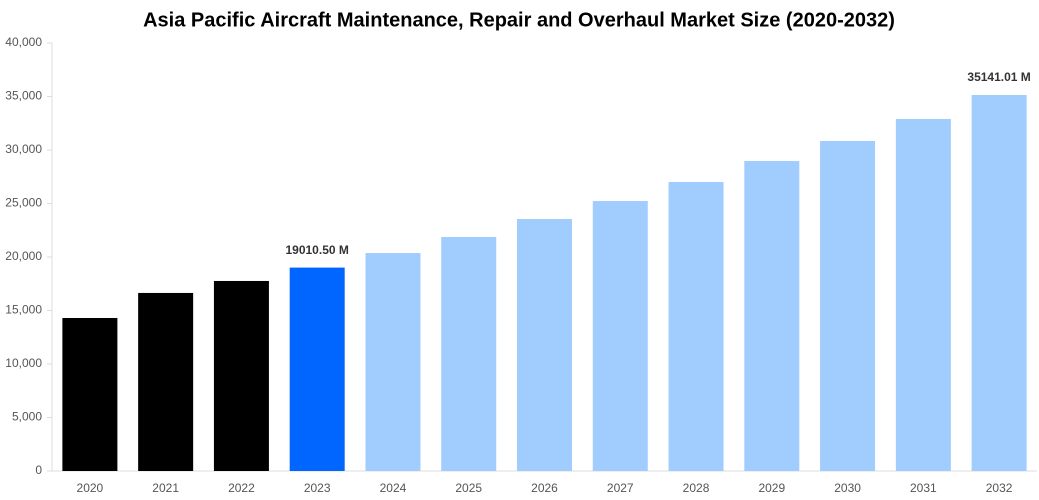  Describe the element at coordinates (316, 250) in the screenshot. I see `value-label: 19010.50 M` at that location.